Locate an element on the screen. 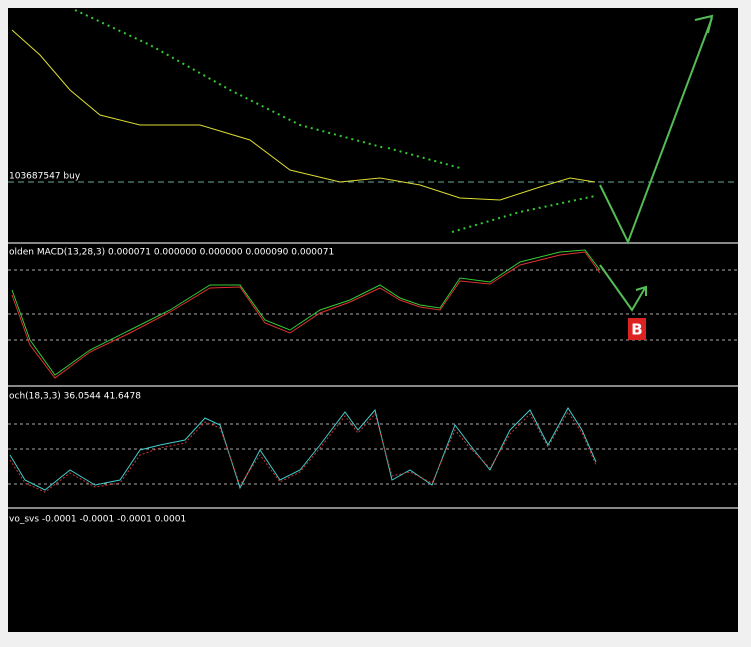 The width and height of the screenshot is (751, 647). stoch-main is located at coordinates (303, 449).